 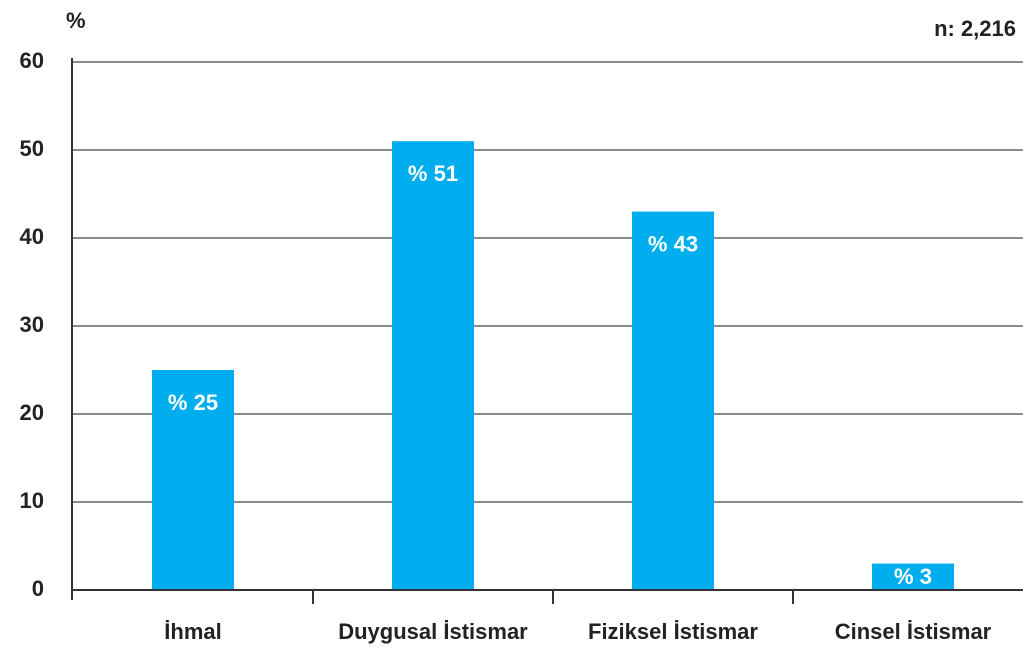 What do you see at coordinates (32, 412) in the screenshot?
I see `y-tick-label: 20` at bounding box center [32, 412].